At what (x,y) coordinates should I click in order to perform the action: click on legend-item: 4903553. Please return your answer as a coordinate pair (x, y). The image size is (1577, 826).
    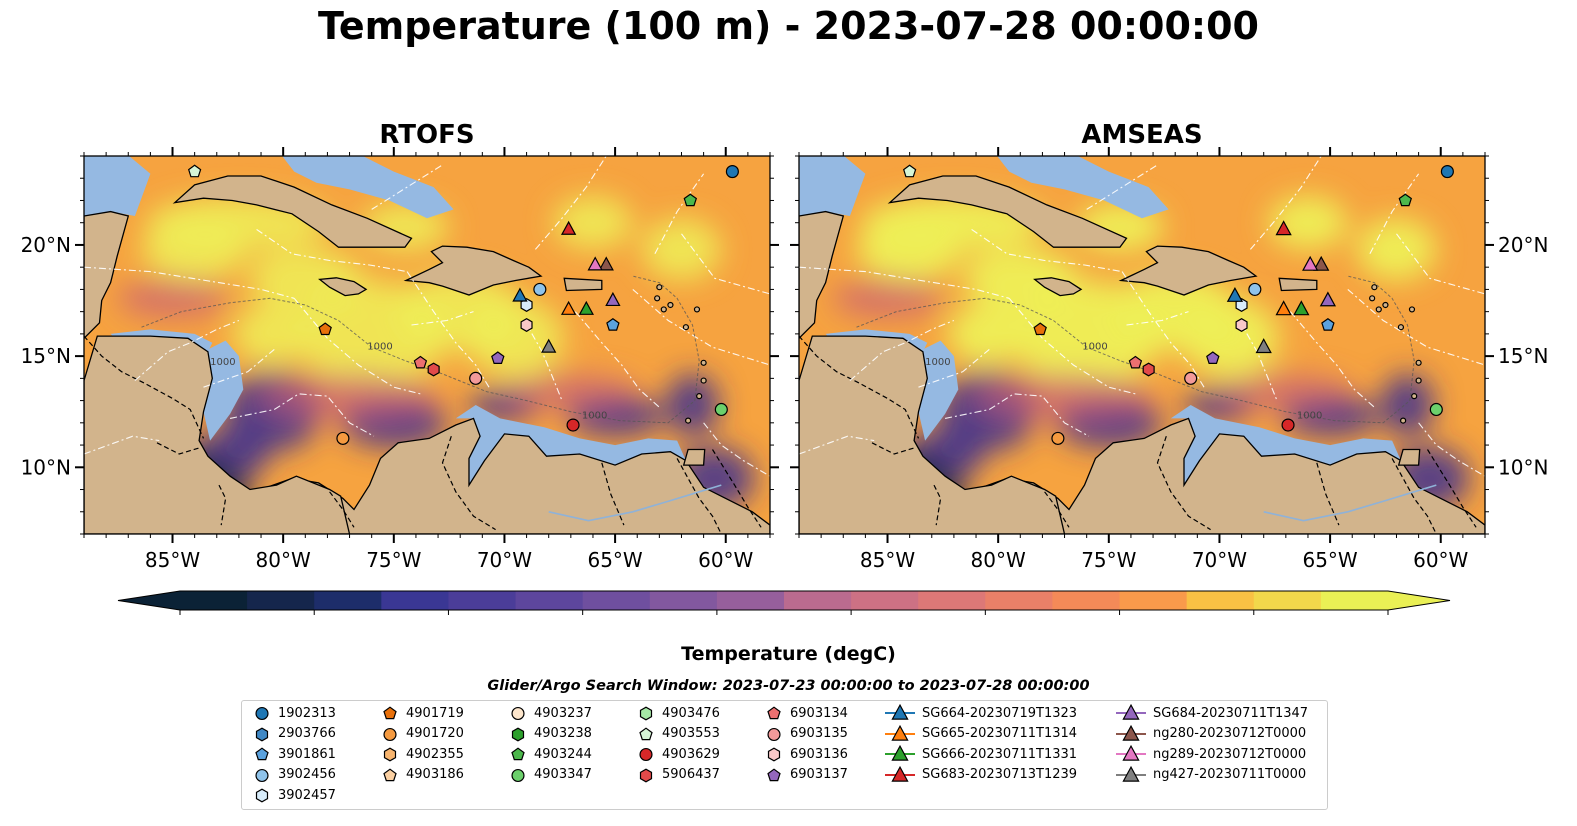
    Looking at the image, I should click on (678, 734).